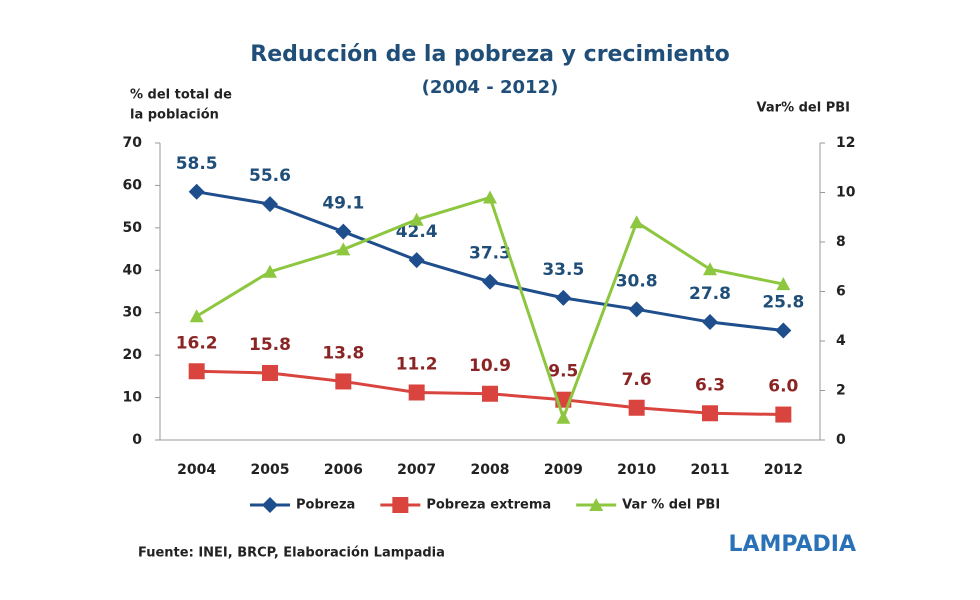 The height and width of the screenshot is (600, 980). What do you see at coordinates (489, 54) in the screenshot?
I see `chart-title: Reducción de la pobreza y crecimiento` at bounding box center [489, 54].